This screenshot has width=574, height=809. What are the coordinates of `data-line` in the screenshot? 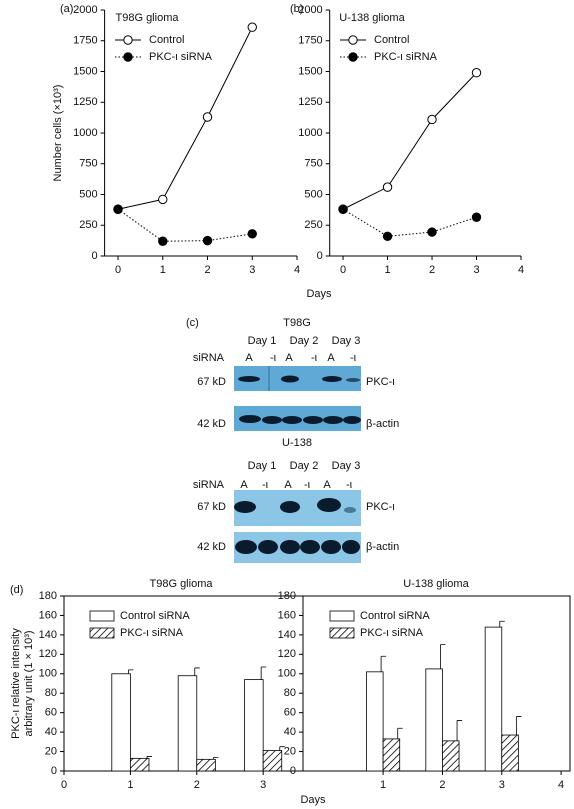 It's located at (409, 222).